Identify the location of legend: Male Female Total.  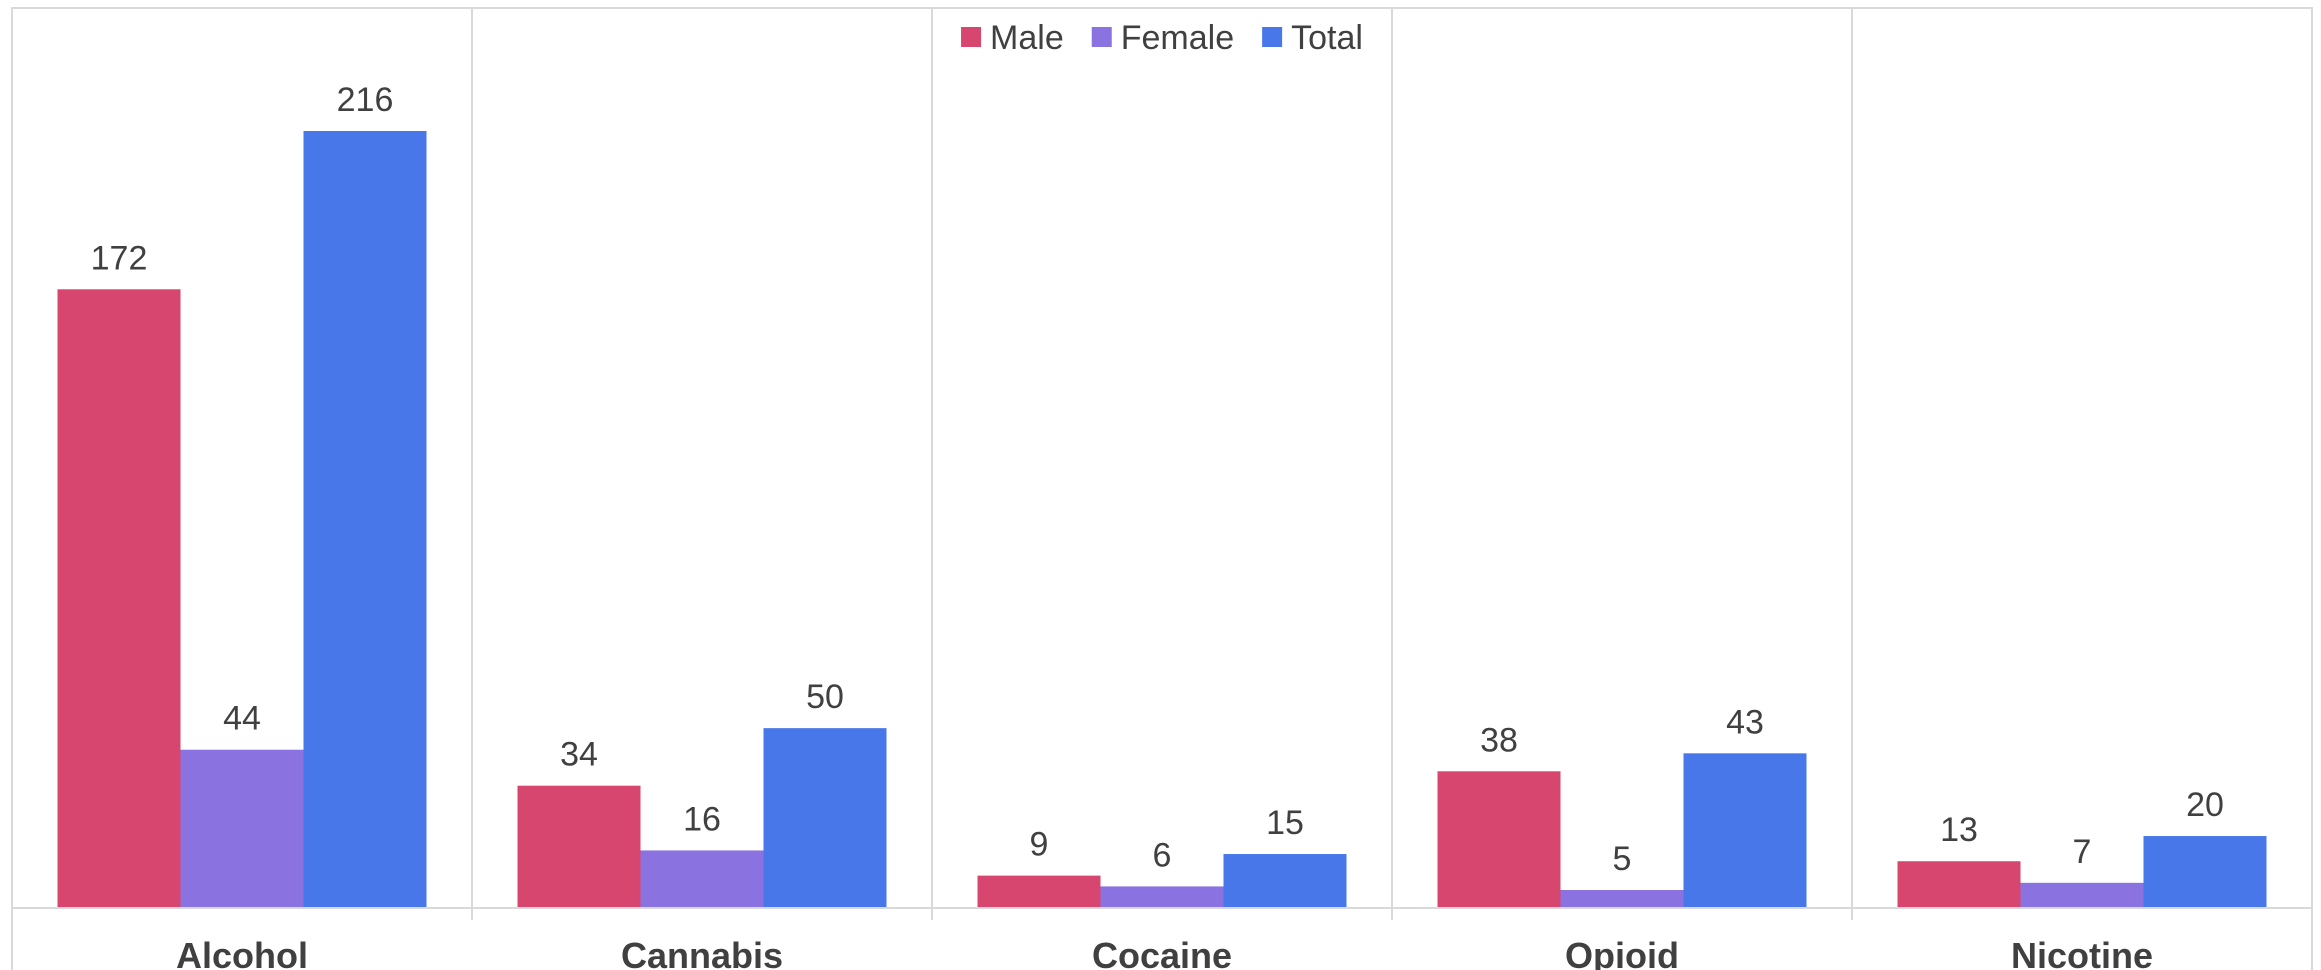
(1162, 38).